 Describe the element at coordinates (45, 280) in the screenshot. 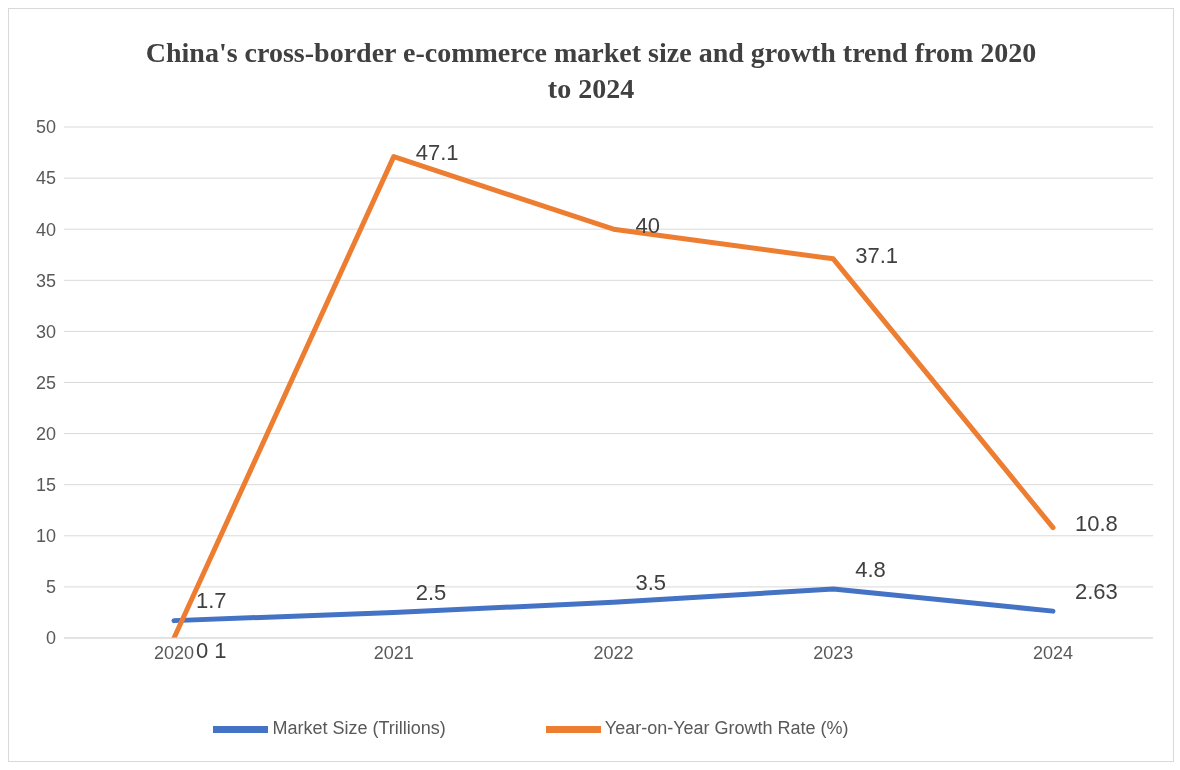

I see `y-tick-label: 35` at that location.